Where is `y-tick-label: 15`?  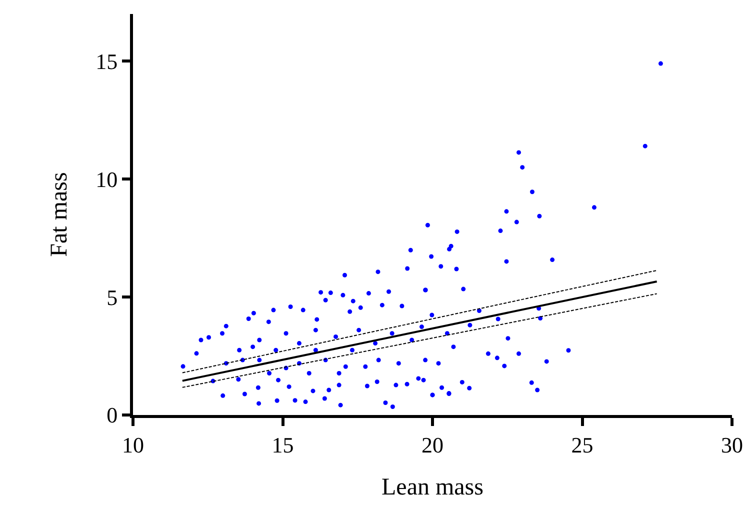 y-tick-label: 15 is located at coordinates (107, 61).